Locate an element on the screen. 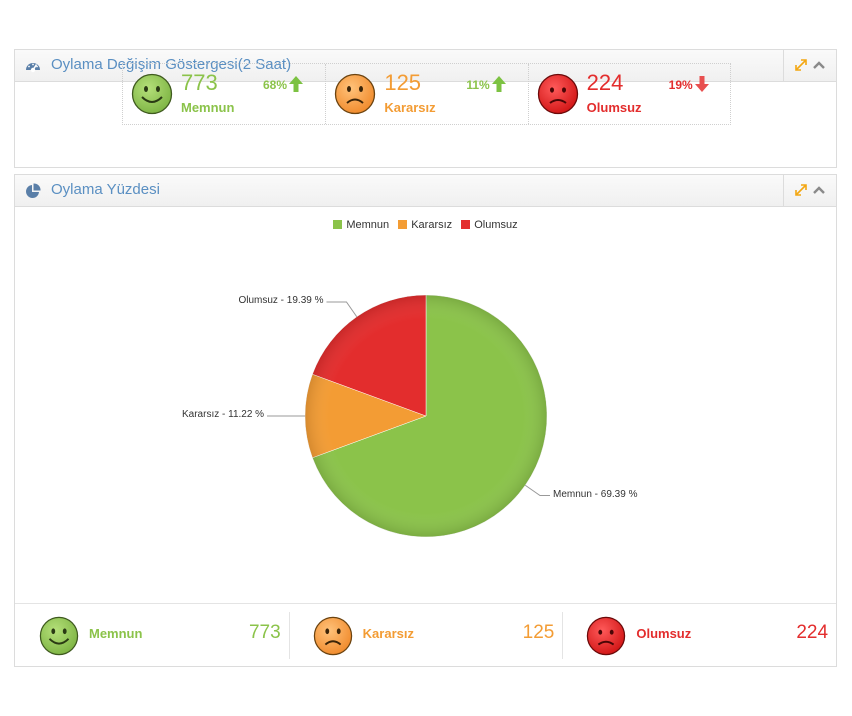 Image resolution: width=852 pixels, height=716 pixels. stat-label: Kararsız is located at coordinates (410, 107).